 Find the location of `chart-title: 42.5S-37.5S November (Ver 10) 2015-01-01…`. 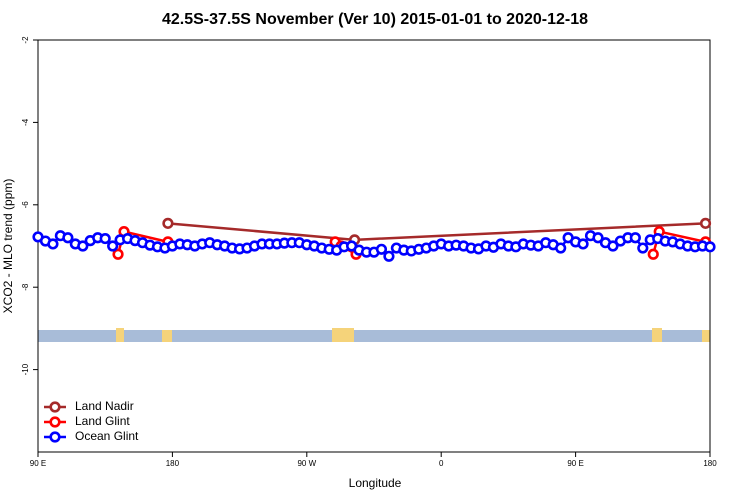

chart-title: 42.5S-37.5S November (Ver 10) 2015-01-01… is located at coordinates (375, 19).